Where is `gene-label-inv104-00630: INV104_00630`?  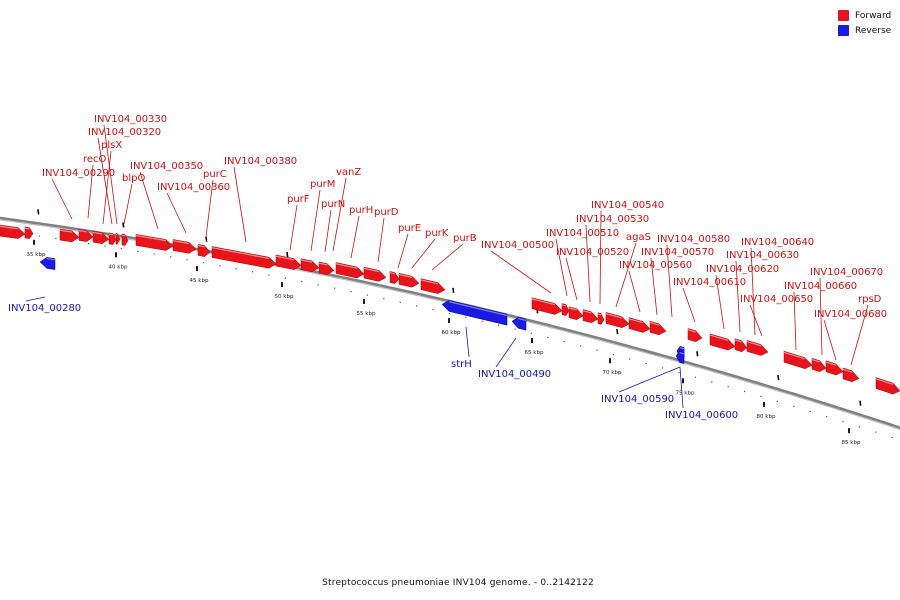
gene-label-inv104-00630: INV104_00630 is located at coordinates (762, 255).